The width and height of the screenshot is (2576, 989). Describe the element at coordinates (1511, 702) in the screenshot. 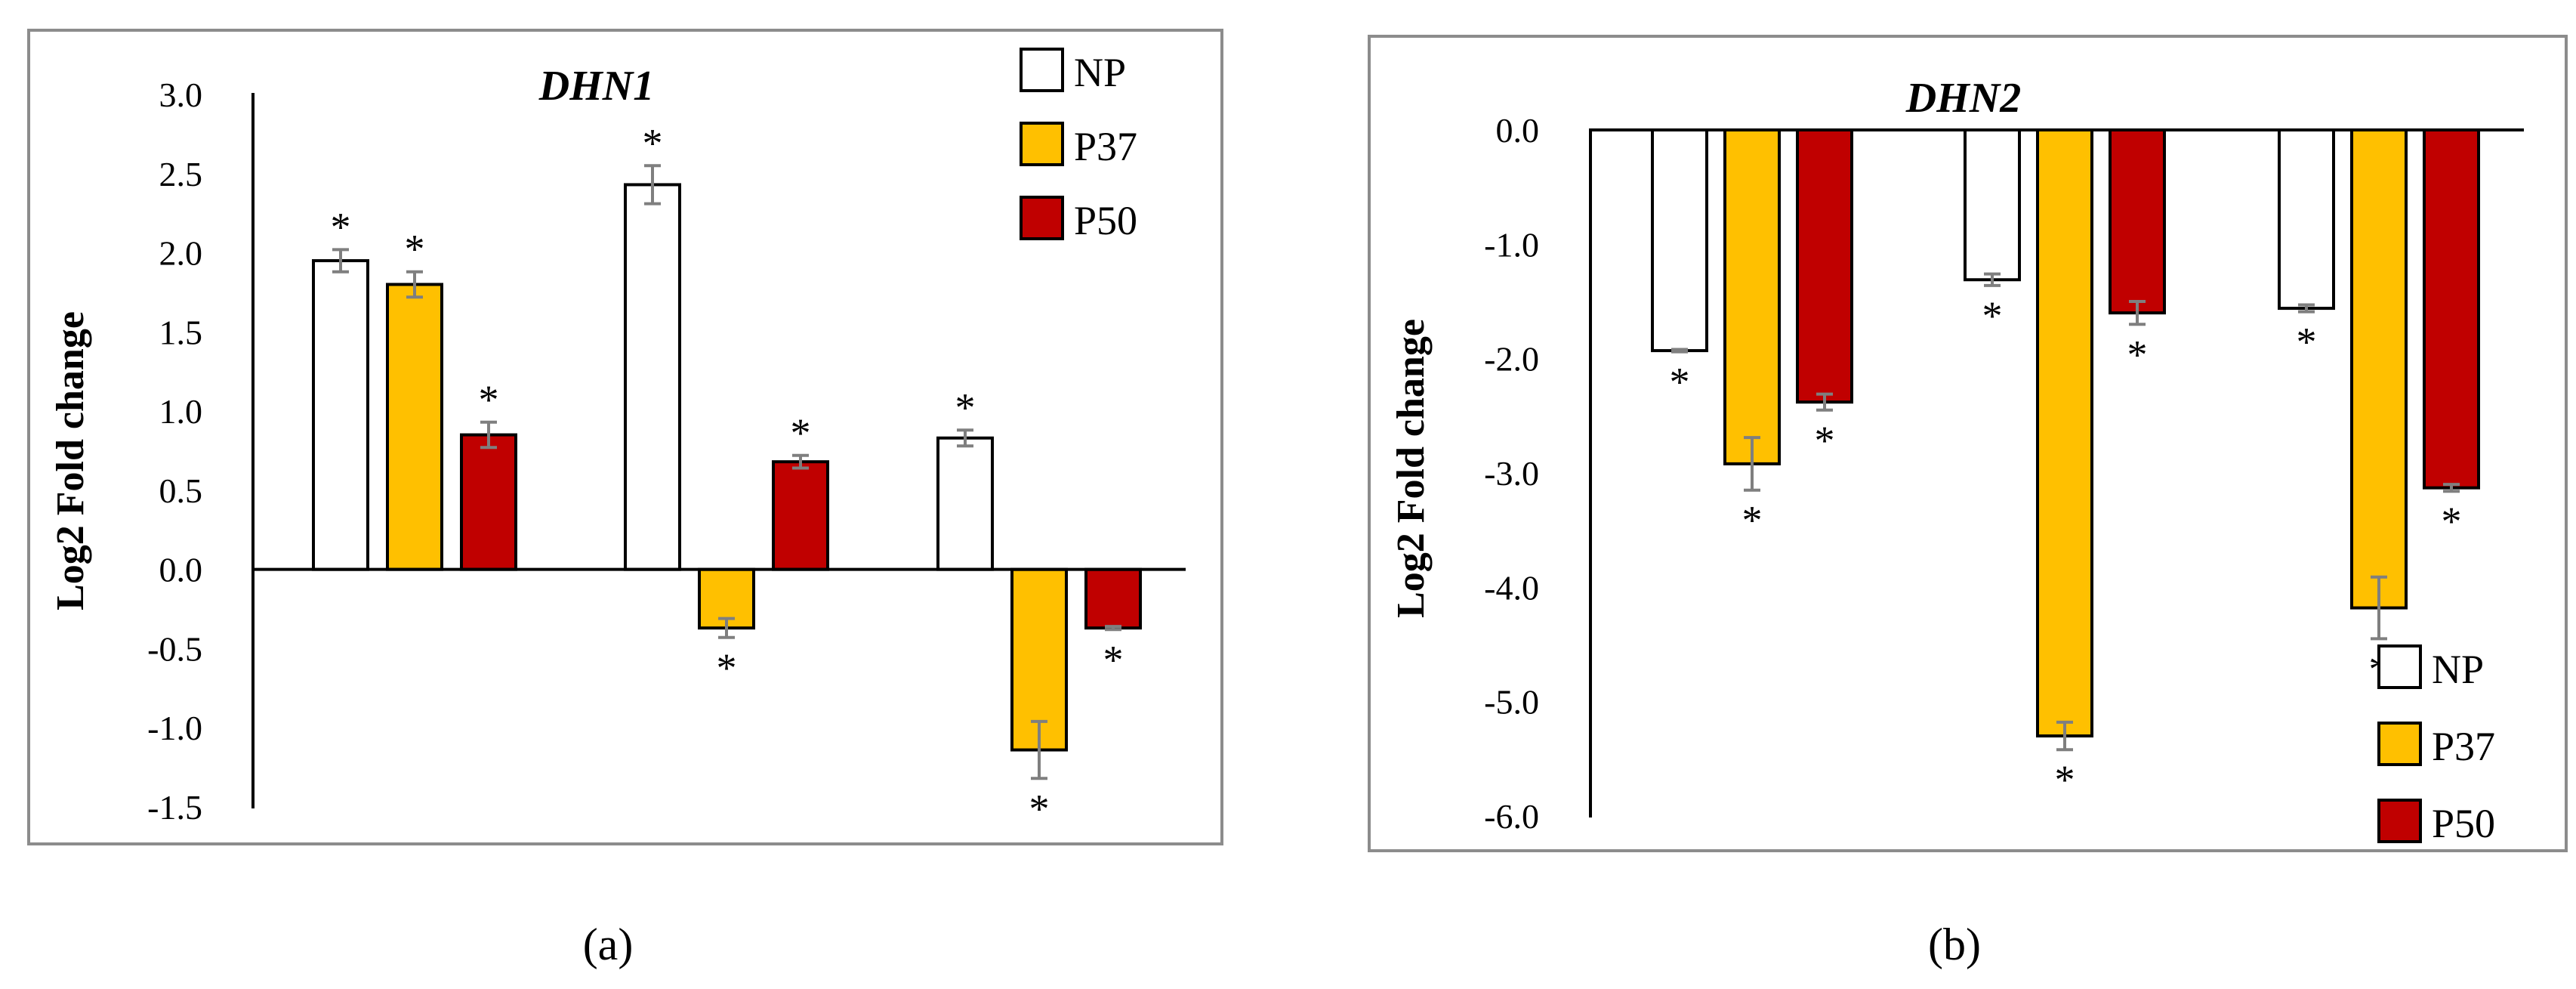

I see `y-tick-label: -5.0` at that location.